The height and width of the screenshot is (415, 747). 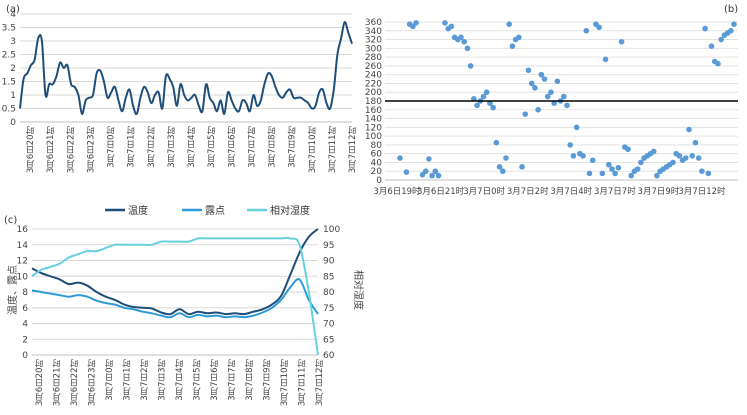 I want to click on panel-c-y-tick-label: 8, so click(x=25, y=293).